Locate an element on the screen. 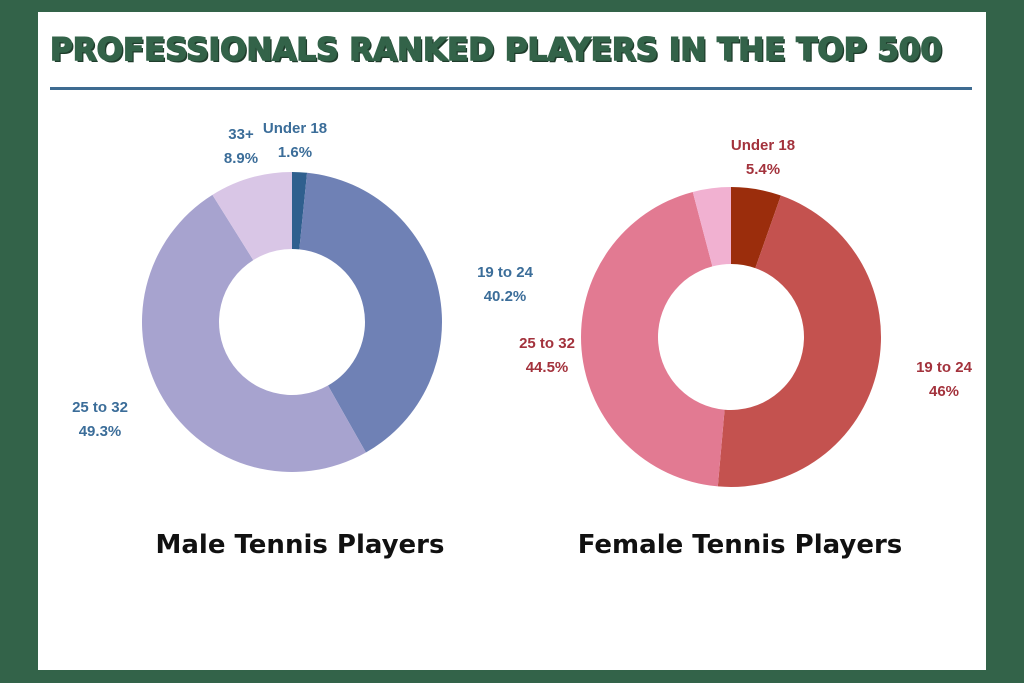 The height and width of the screenshot is (683, 1024). slice-value-under-18: 5.4% is located at coordinates (763, 169).